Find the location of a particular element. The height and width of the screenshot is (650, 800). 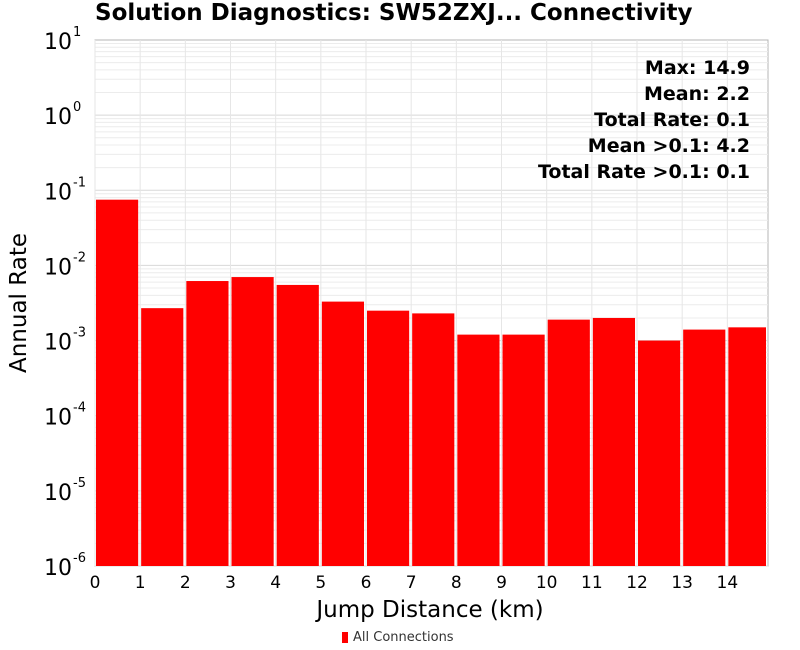

stat-annotation: Mean: 2.2 is located at coordinates (697, 94).